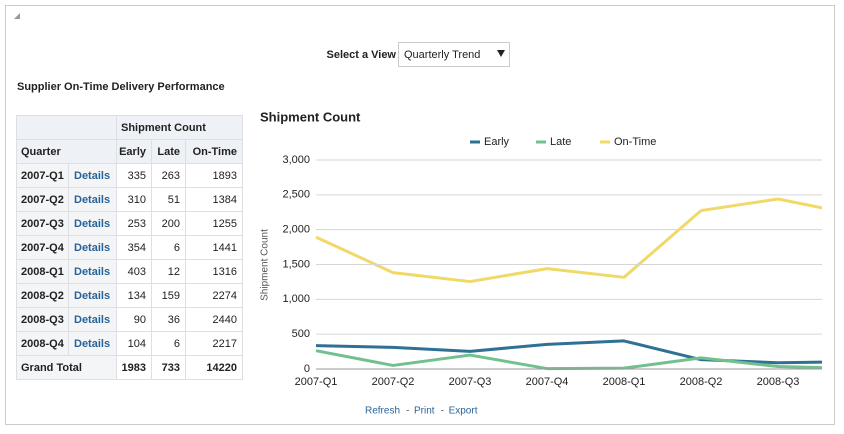  Describe the element at coordinates (42, 296) in the screenshot. I see `row-header: 2008-Q2` at that location.